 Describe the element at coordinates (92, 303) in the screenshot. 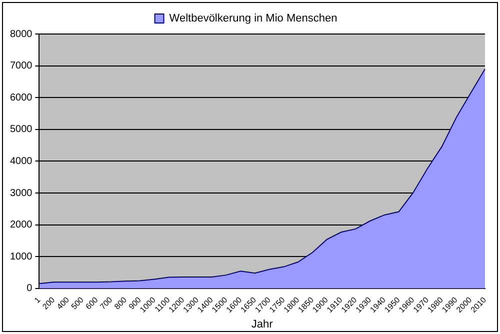

I see `x-tick-label: 600` at that location.